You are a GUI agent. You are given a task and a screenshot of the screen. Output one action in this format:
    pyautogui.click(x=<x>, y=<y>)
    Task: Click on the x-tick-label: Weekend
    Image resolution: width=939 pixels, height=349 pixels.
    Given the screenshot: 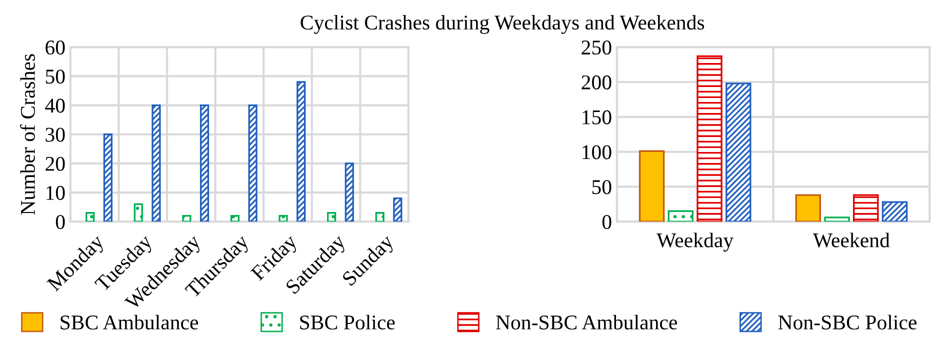 What is the action you would take?
    pyautogui.click(x=851, y=240)
    